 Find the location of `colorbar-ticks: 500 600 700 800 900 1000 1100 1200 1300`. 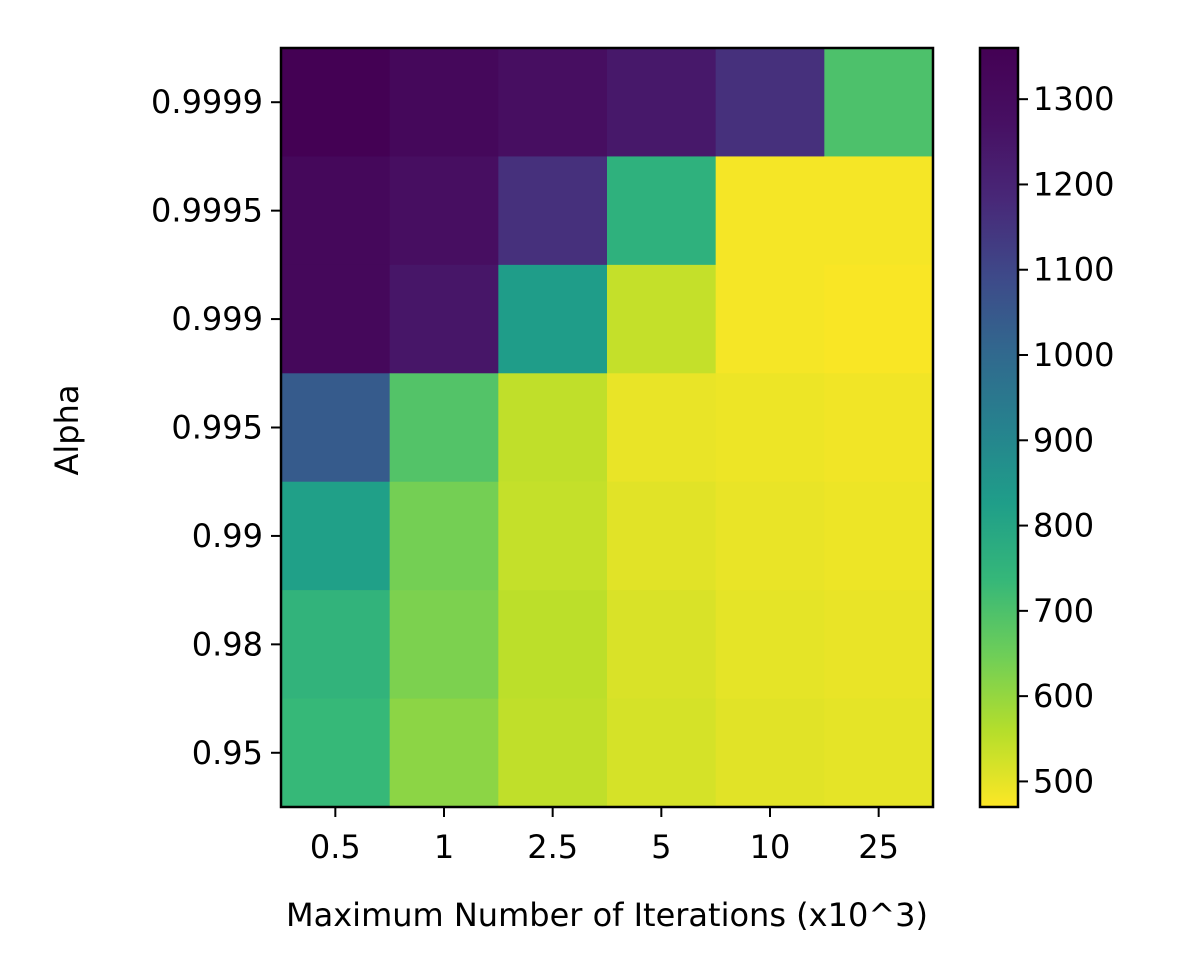

colorbar-ticks: 500 600 700 800 900 1000 1100 1200 1300 is located at coordinates (1066, 440).